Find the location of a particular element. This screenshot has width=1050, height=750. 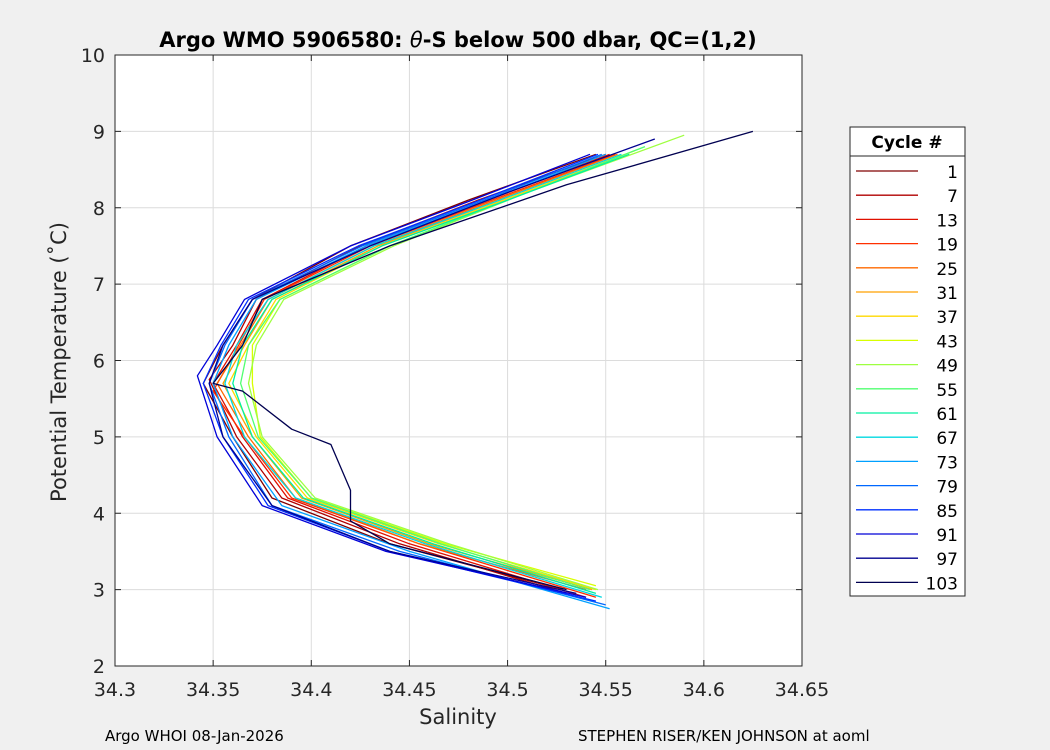

legend-entry-label: 31 is located at coordinates (947, 294).